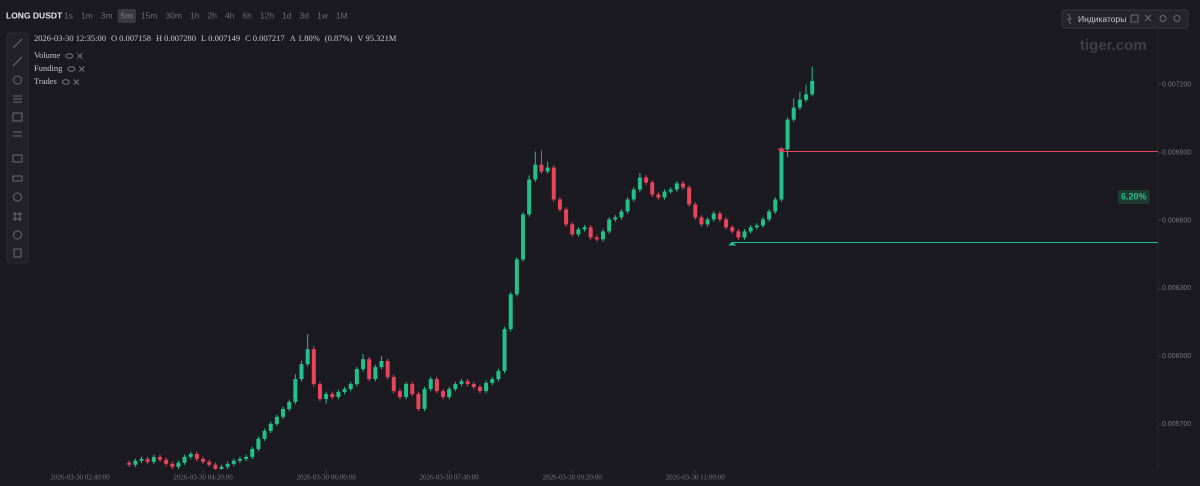  What do you see at coordinates (17, 61) in the screenshot?
I see `tool-ray` at bounding box center [17, 61].